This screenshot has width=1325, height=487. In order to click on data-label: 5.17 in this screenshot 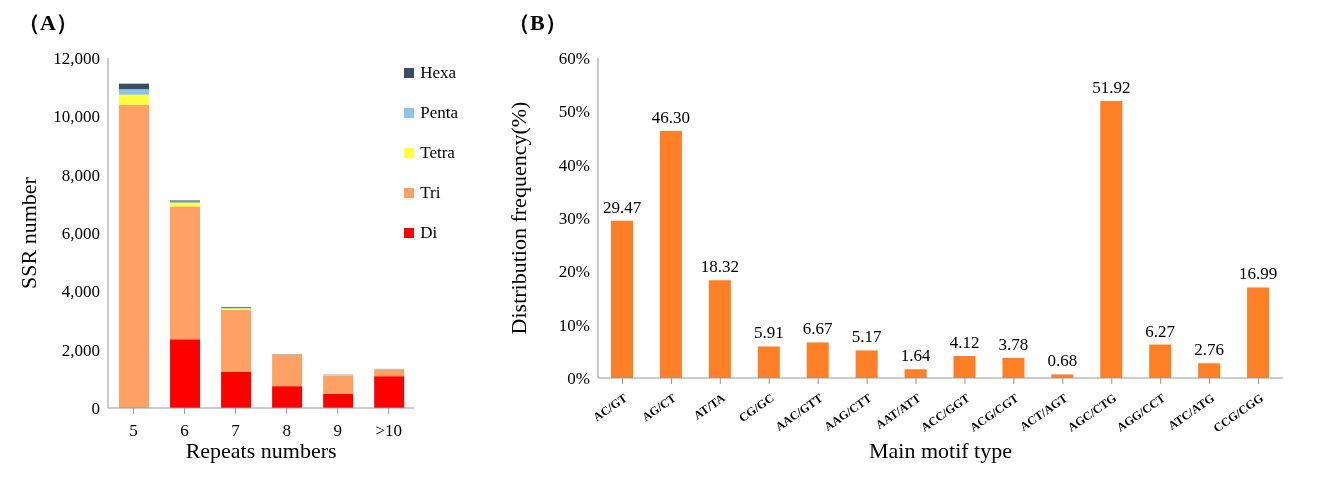, I will do `click(867, 337)`.